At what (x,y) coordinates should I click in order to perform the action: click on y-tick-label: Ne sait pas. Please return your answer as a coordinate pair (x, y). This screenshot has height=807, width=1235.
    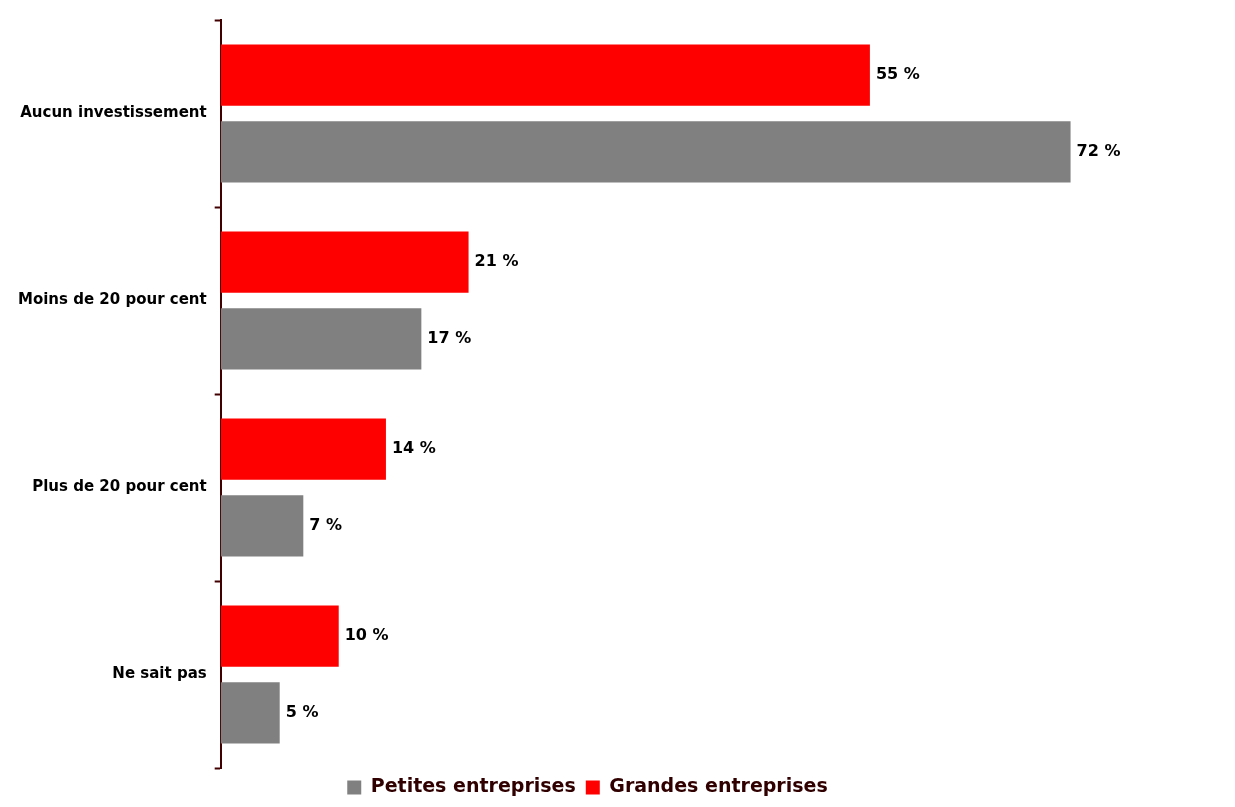
    Looking at the image, I should click on (159, 673).